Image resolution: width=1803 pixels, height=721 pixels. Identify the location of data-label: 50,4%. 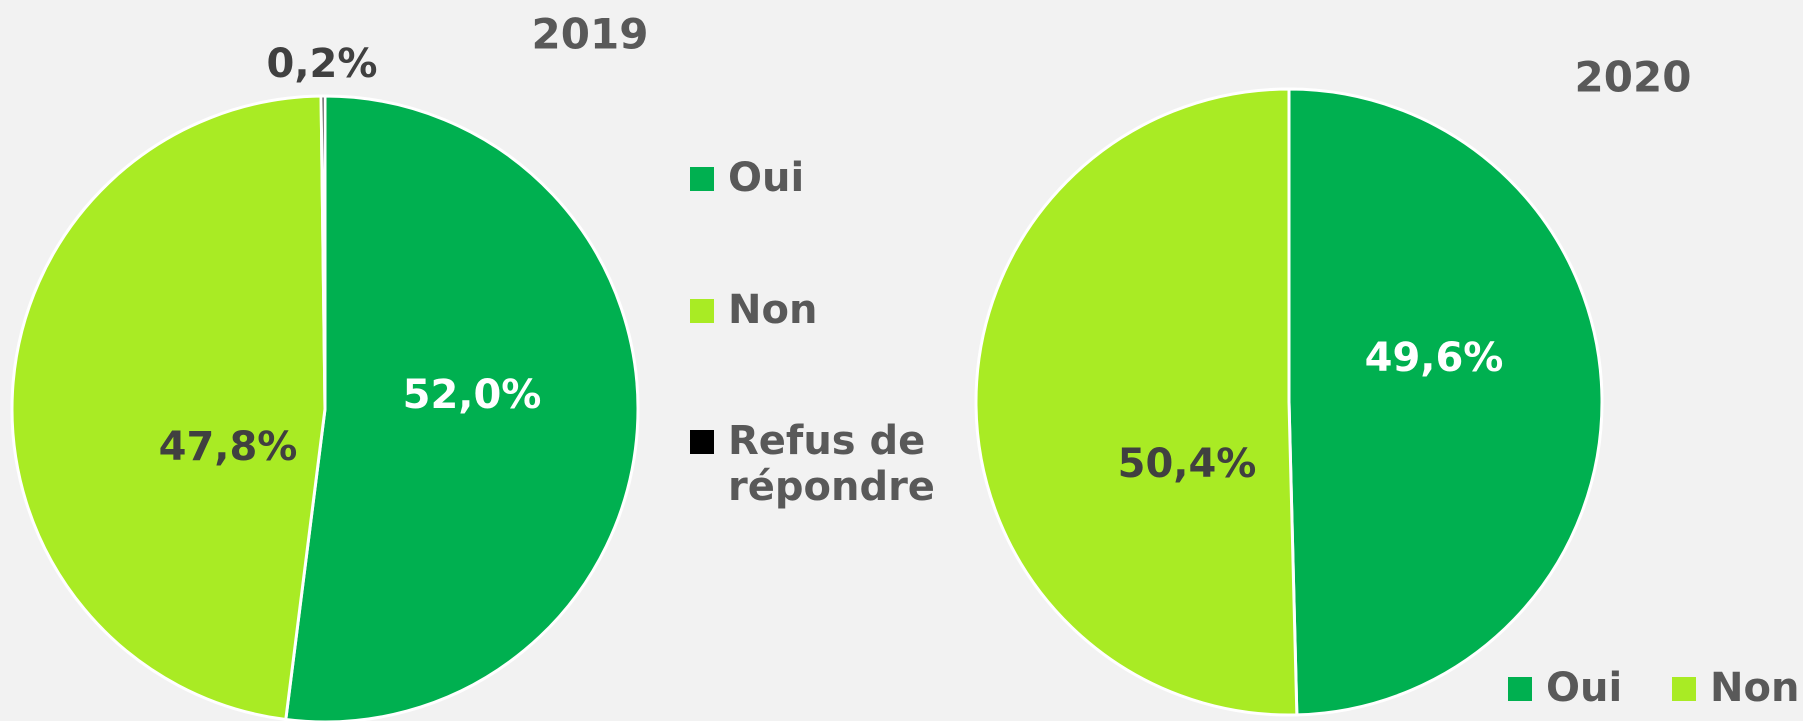
(1187, 464).